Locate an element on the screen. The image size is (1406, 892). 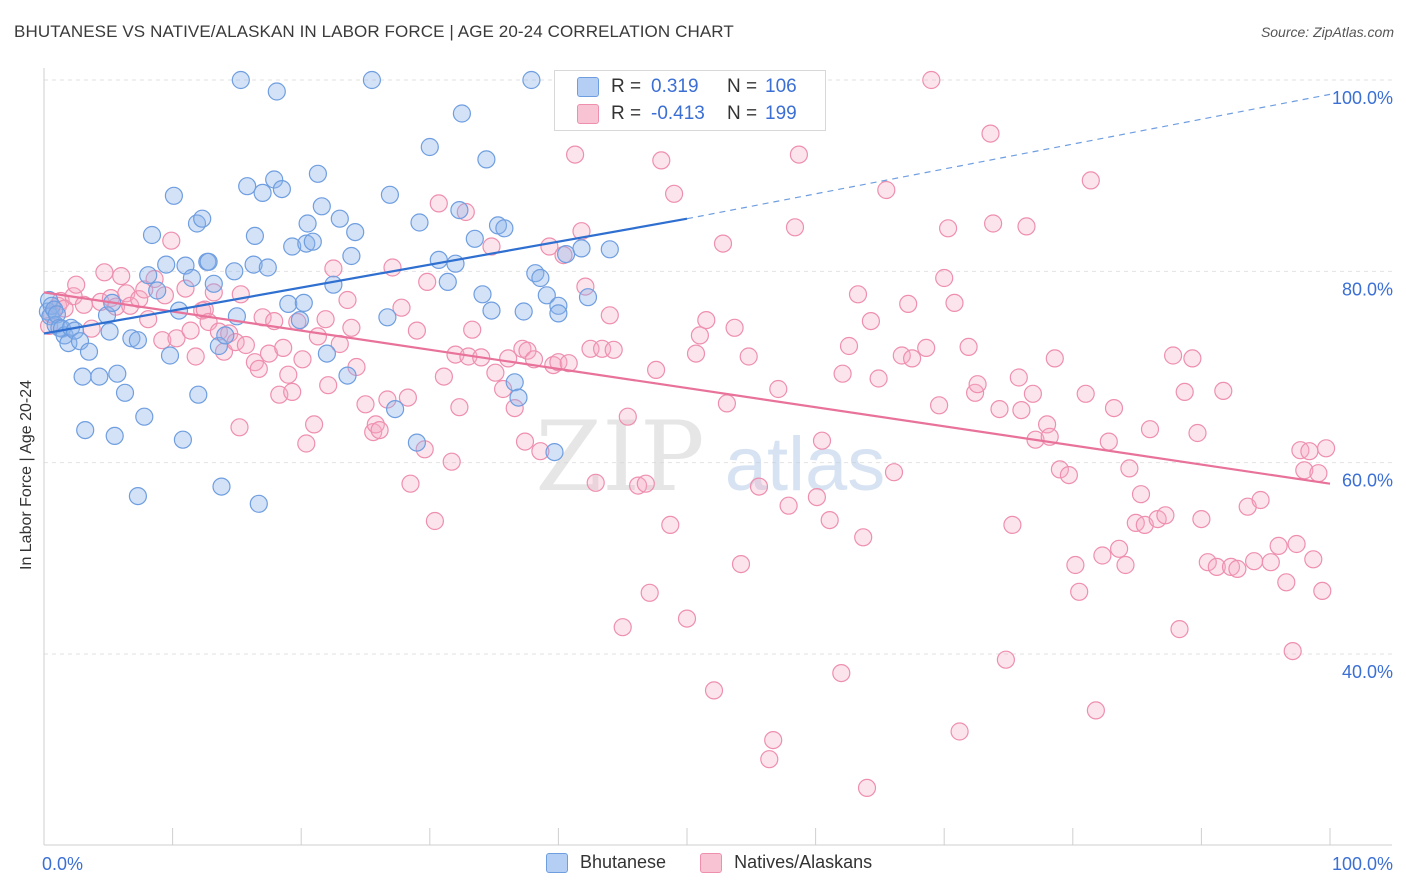
watermark-atlas: atlas is located at coordinates (805, 464).